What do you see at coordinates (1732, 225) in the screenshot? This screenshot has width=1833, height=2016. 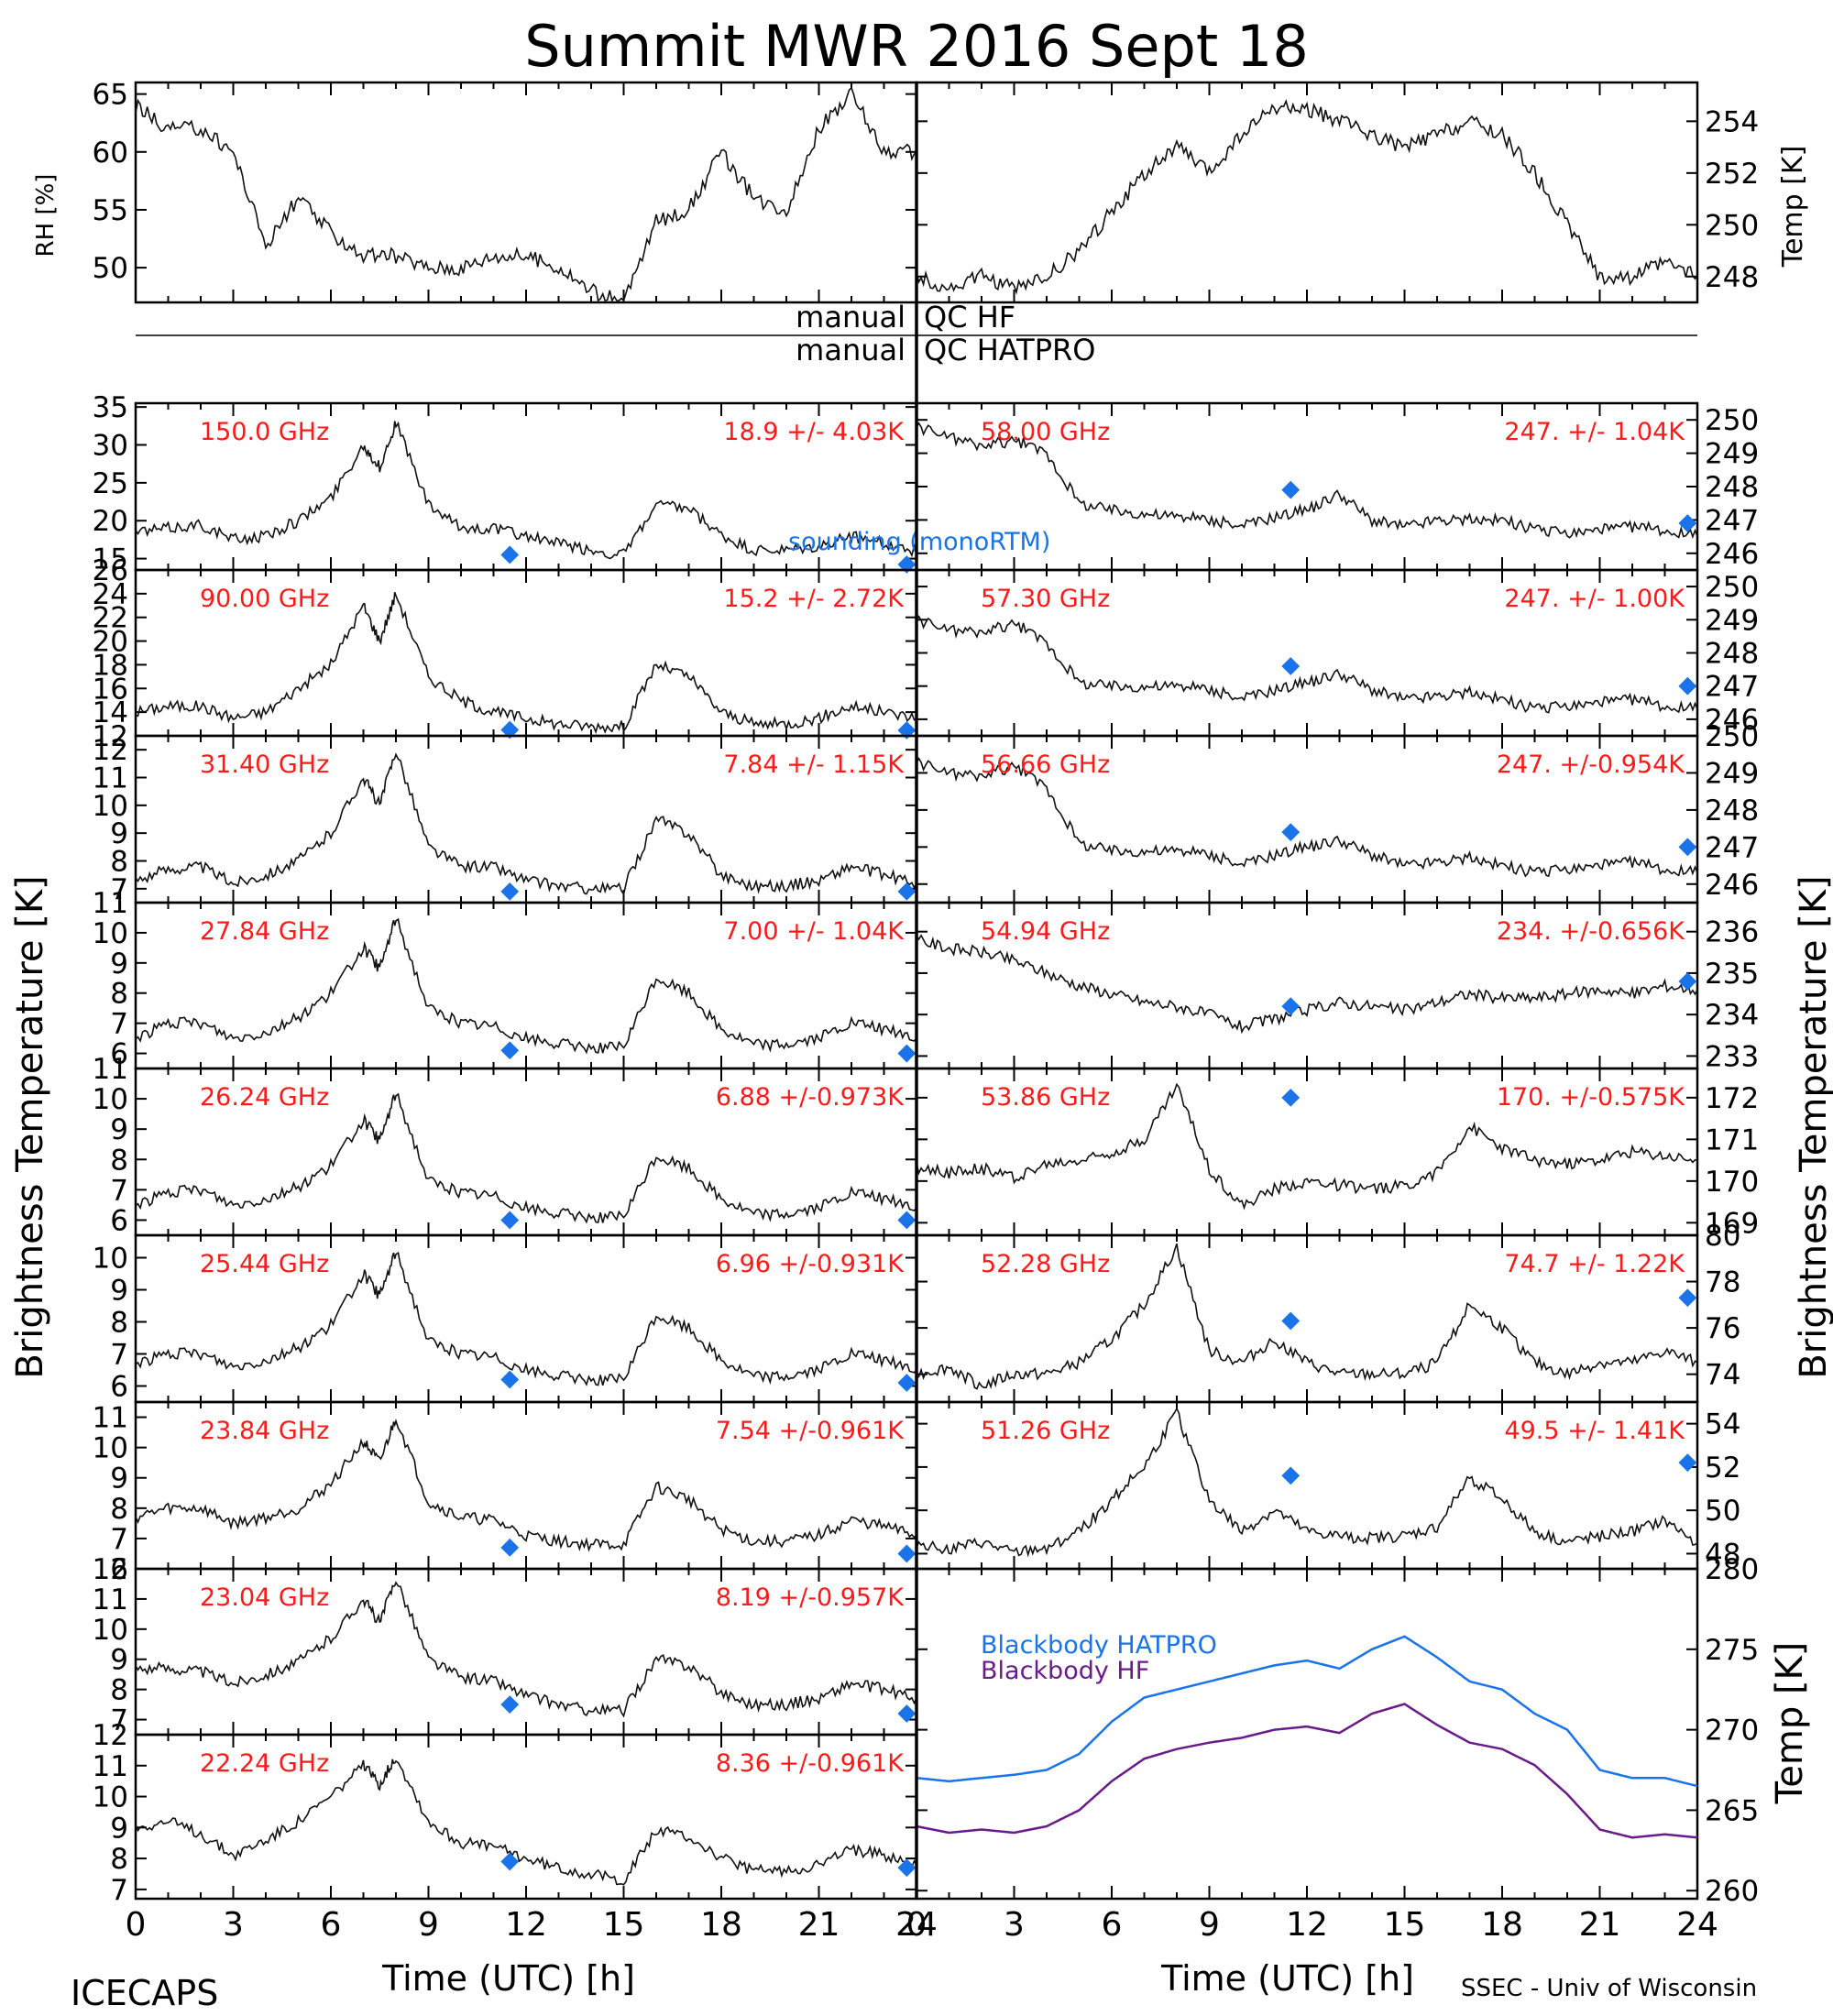 I see `y-tick-label: 250` at bounding box center [1732, 225].